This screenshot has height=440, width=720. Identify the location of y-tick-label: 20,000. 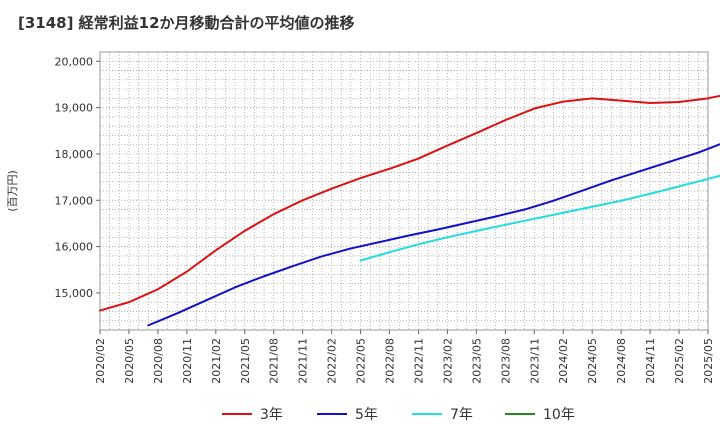
(74, 61).